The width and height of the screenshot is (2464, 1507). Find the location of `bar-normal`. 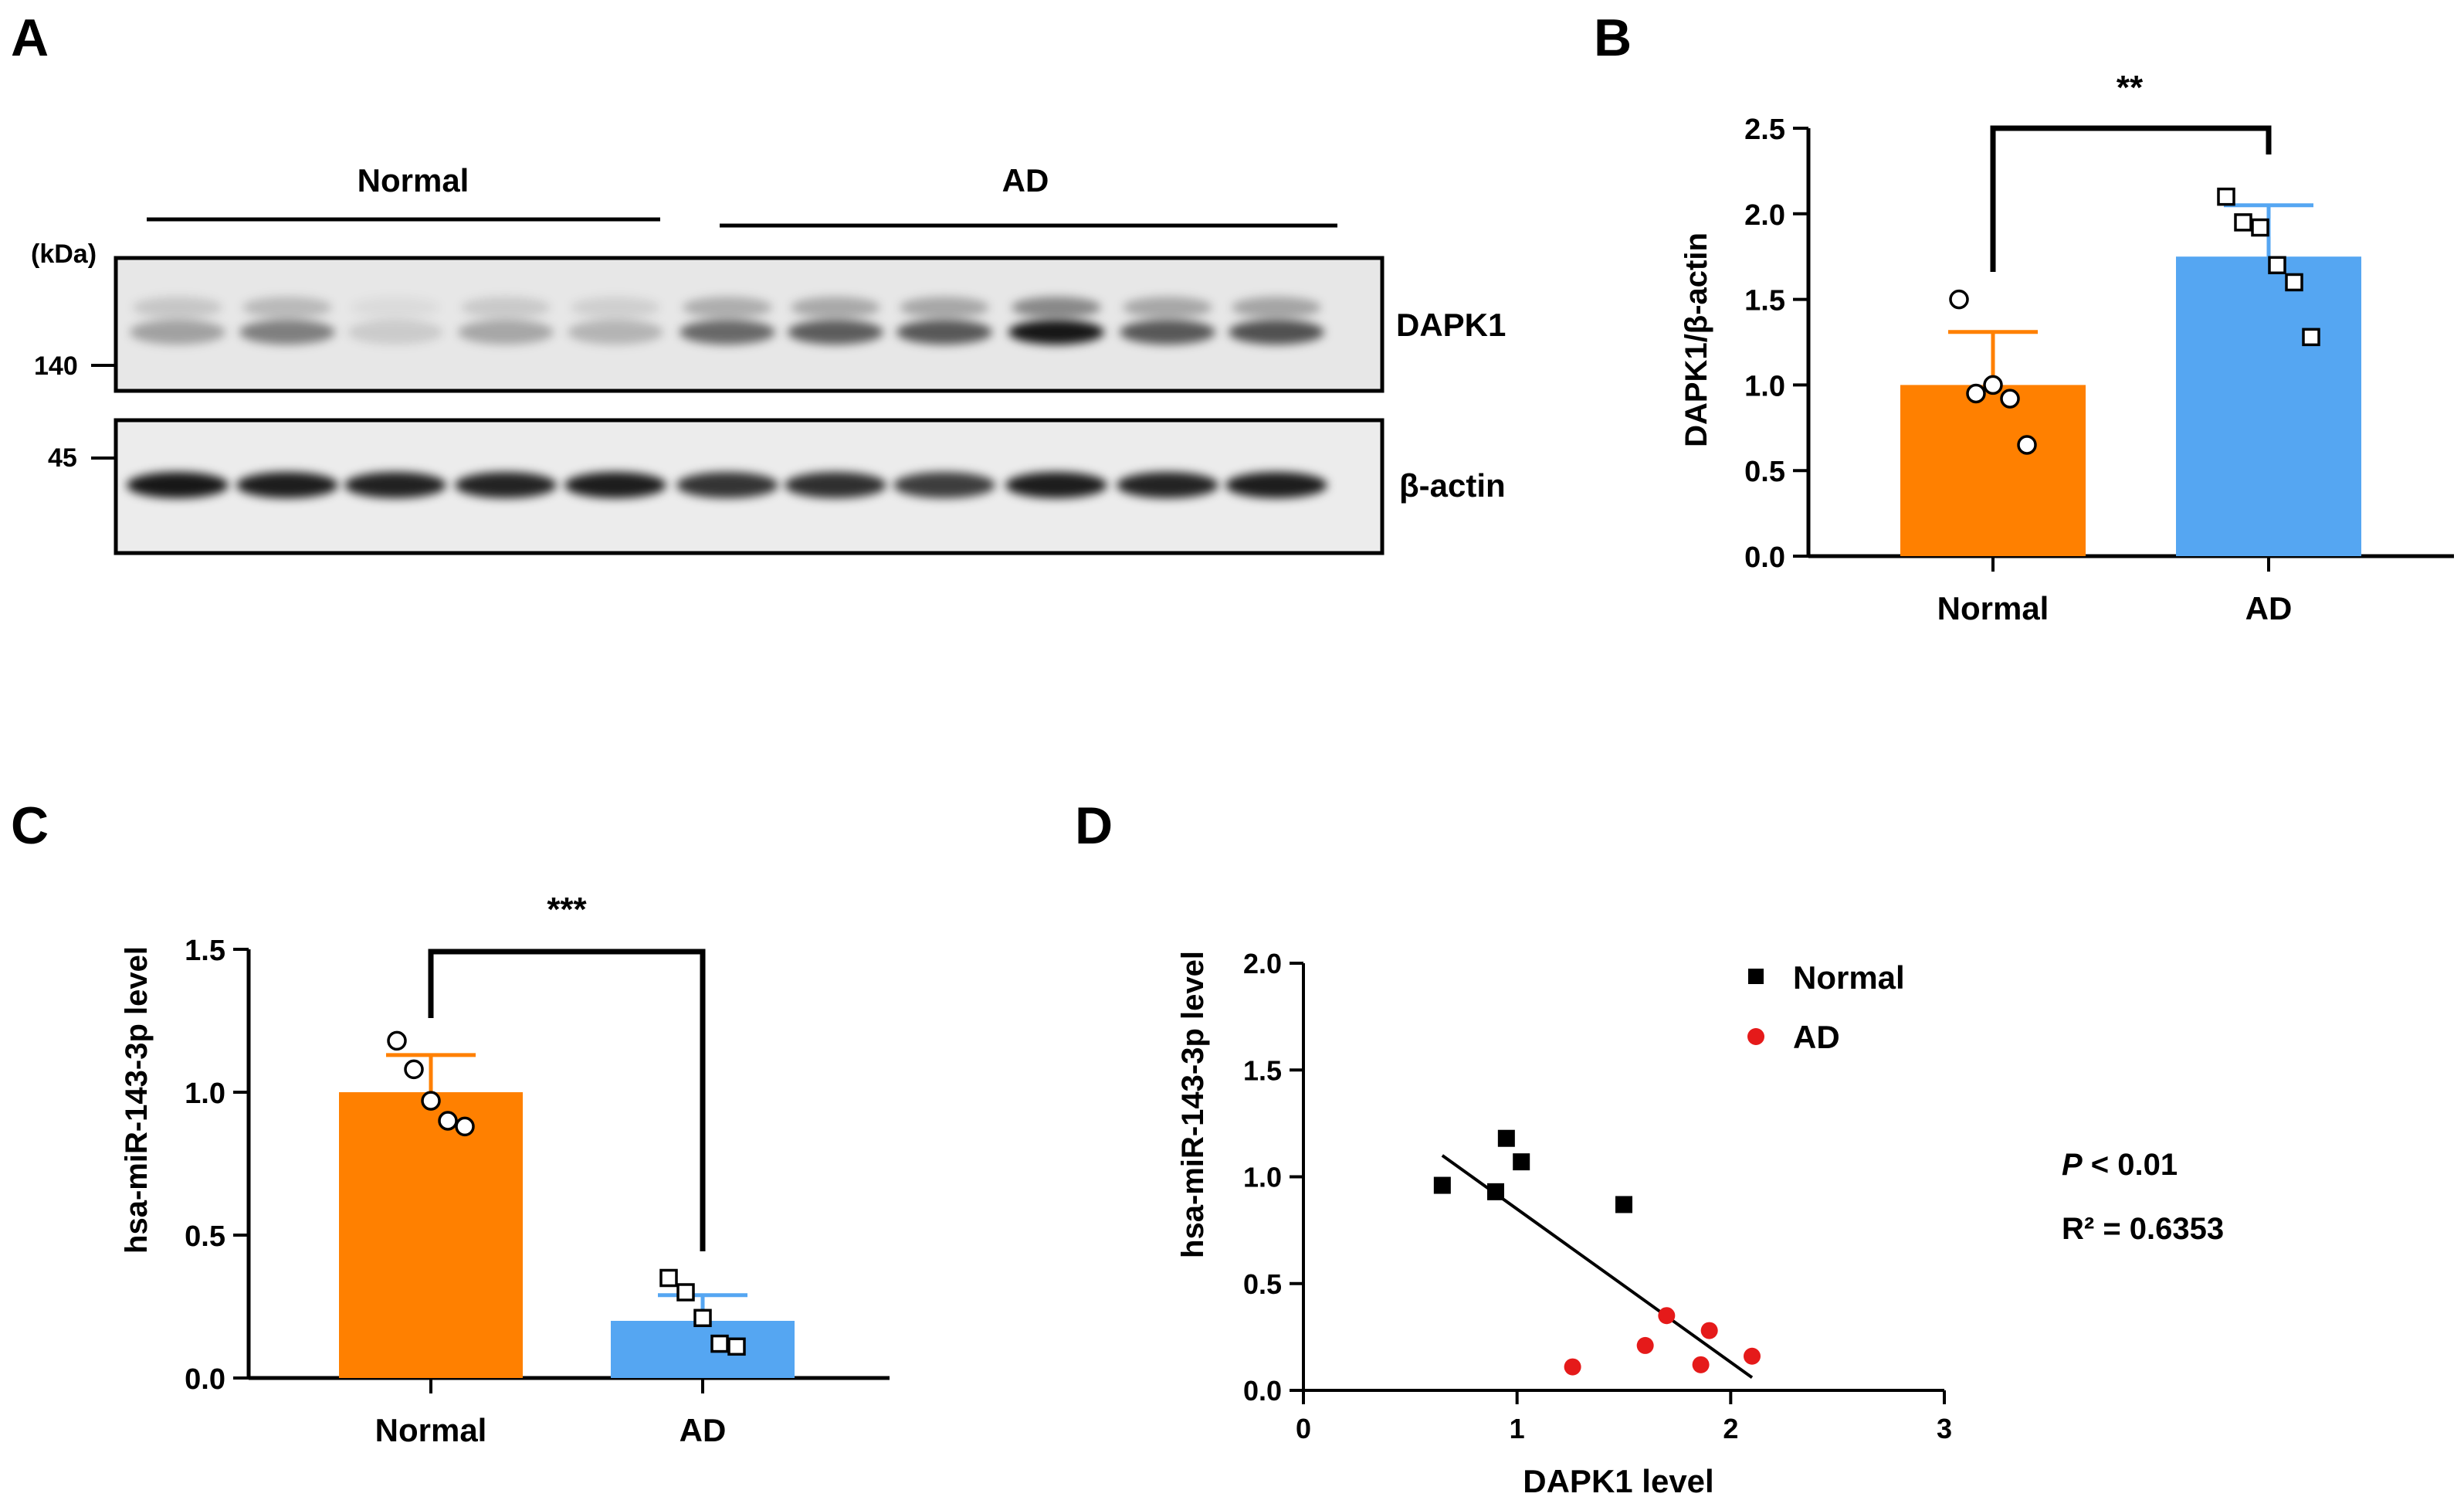

bar-normal is located at coordinates (431, 1235).